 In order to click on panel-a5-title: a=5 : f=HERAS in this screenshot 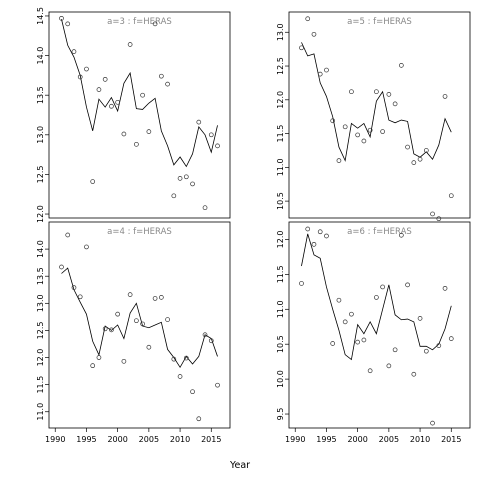, I will do `click(379, 22)`.